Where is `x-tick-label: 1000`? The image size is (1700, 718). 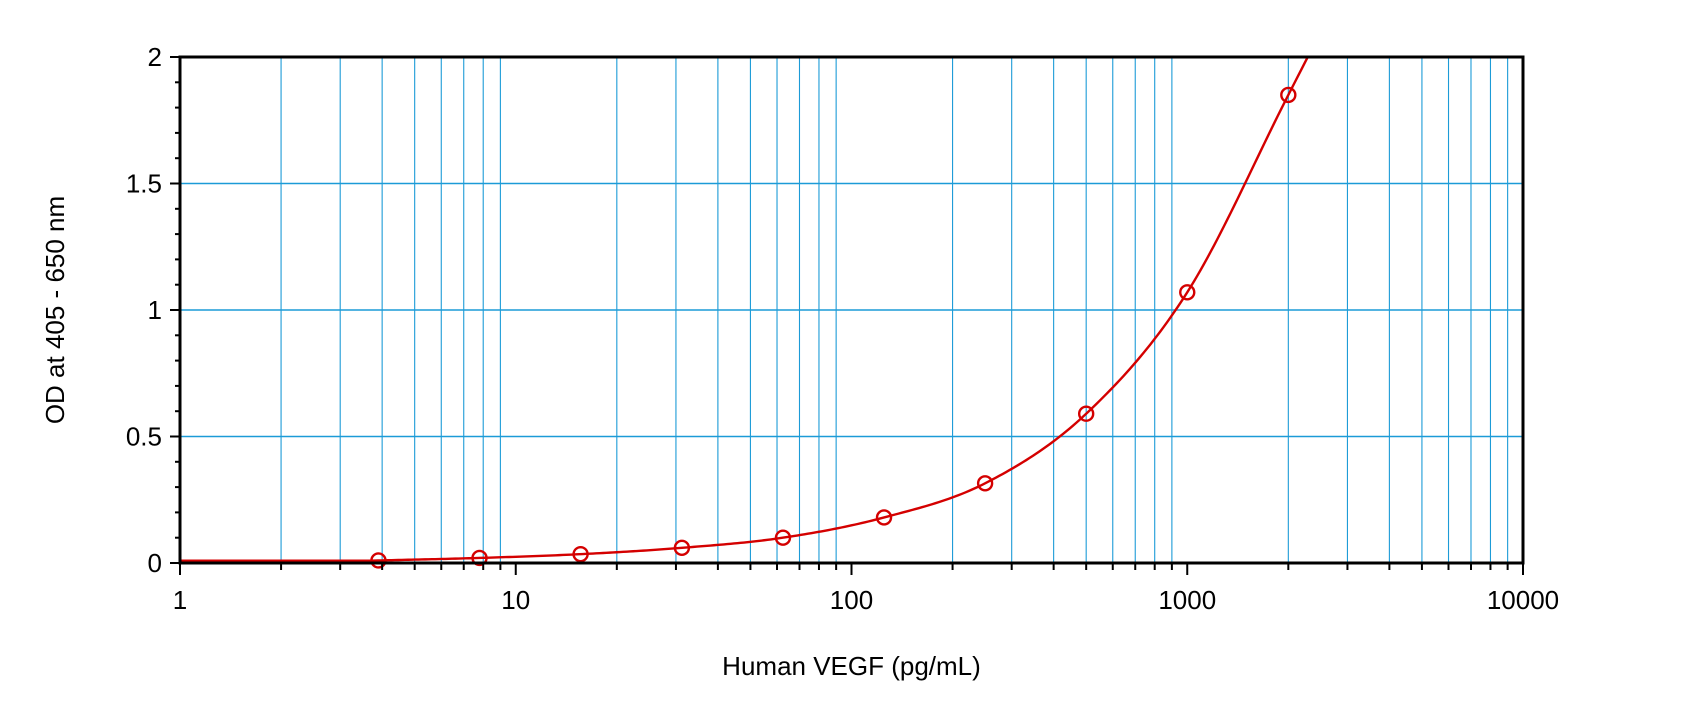 x-tick-label: 1000 is located at coordinates (1187, 600).